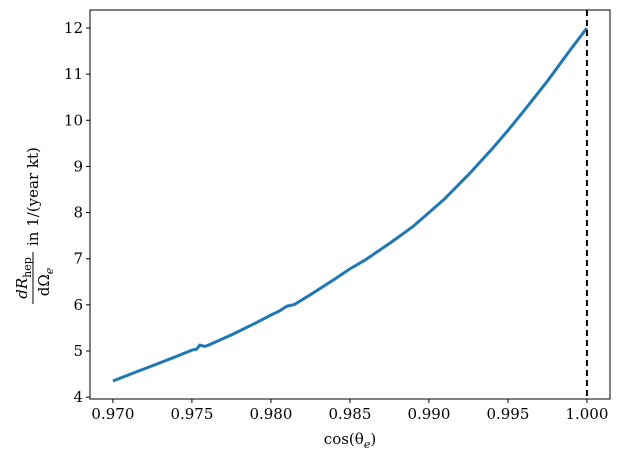 Image resolution: width=623 pixels, height=464 pixels. I want to click on y-tick-label: 9, so click(78, 166).